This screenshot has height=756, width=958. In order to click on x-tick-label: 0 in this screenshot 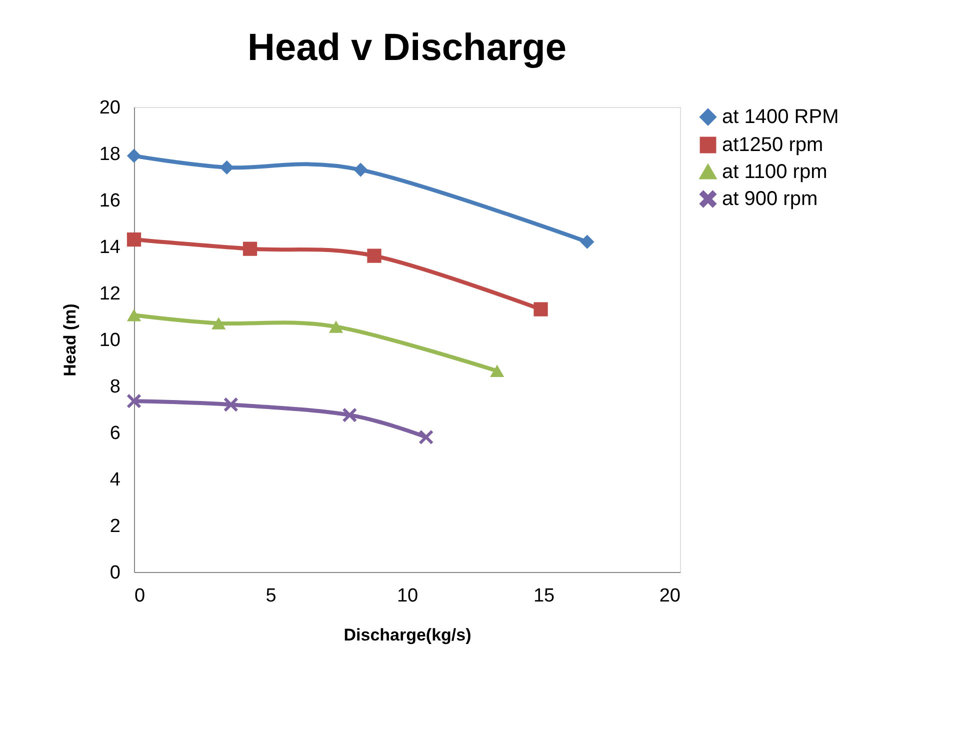, I will do `click(140, 596)`.